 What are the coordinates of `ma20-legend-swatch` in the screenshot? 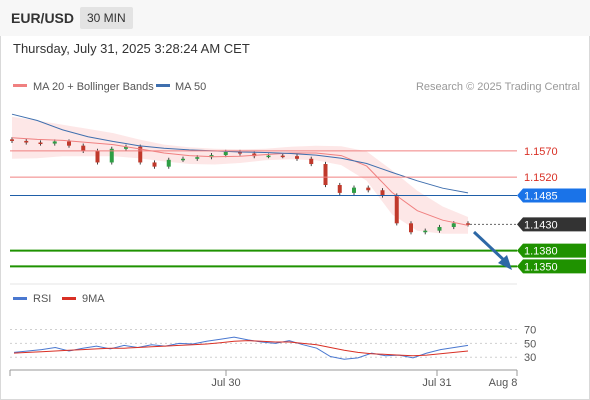 It's located at (20, 85).